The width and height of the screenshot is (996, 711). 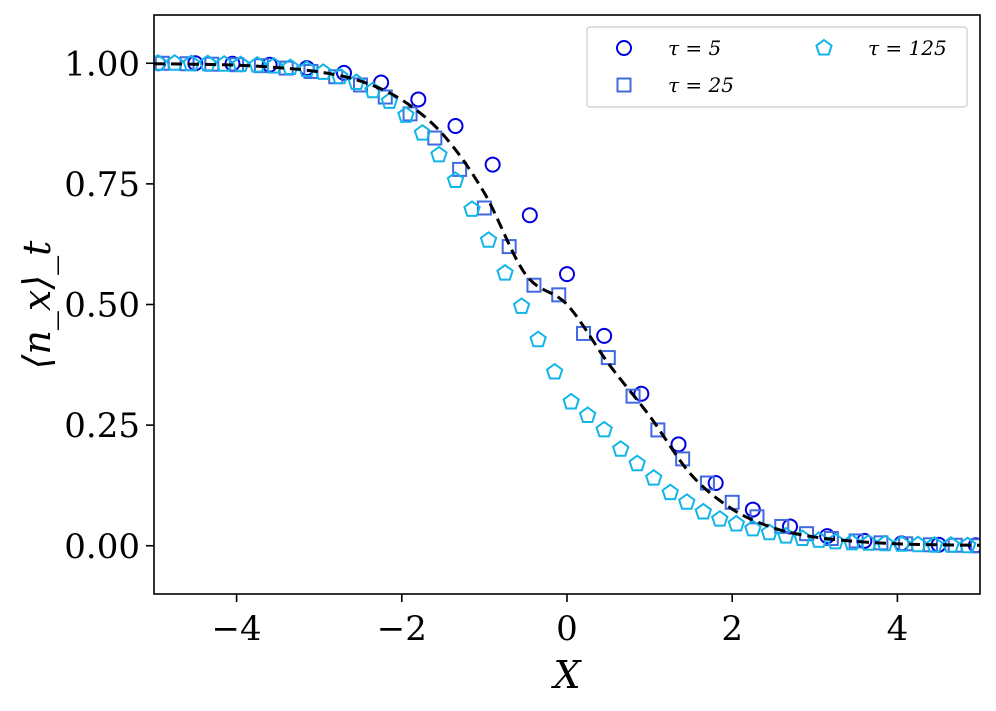 I want to click on legend-circle-marker, so click(x=624, y=48).